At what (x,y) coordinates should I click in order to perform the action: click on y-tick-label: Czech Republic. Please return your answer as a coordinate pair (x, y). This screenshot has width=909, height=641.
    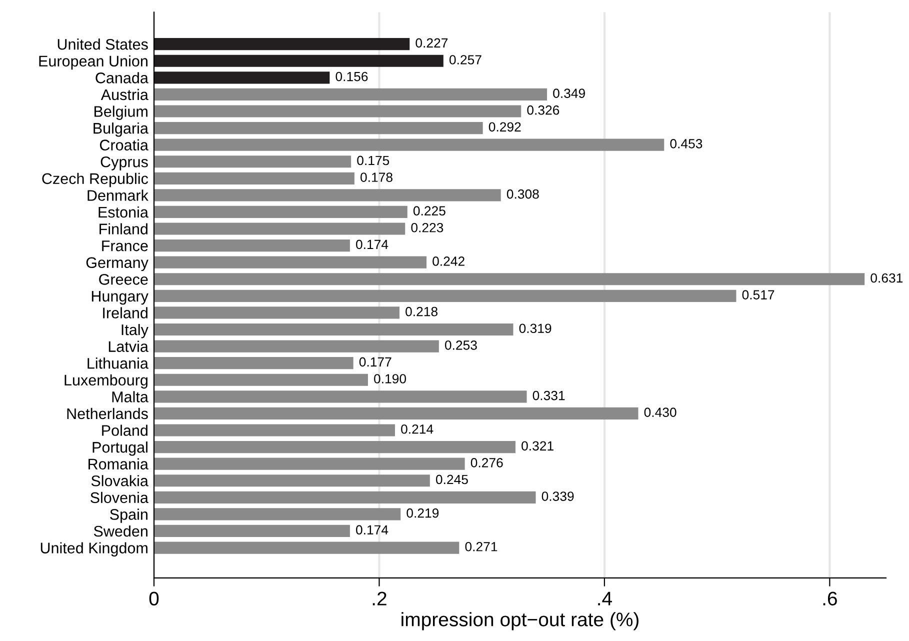
    Looking at the image, I should click on (95, 180).